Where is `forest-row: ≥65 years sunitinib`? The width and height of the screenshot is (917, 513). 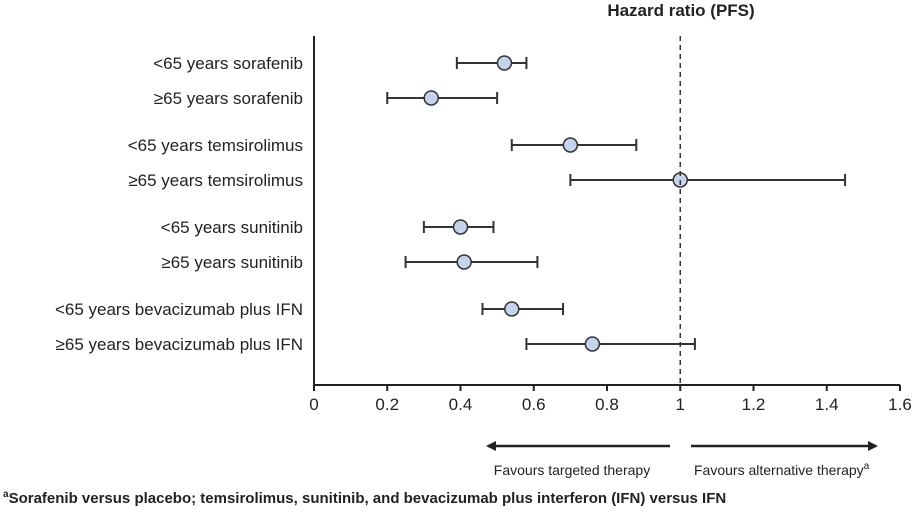
forest-row: ≥65 years sunitinib is located at coordinates (350, 262).